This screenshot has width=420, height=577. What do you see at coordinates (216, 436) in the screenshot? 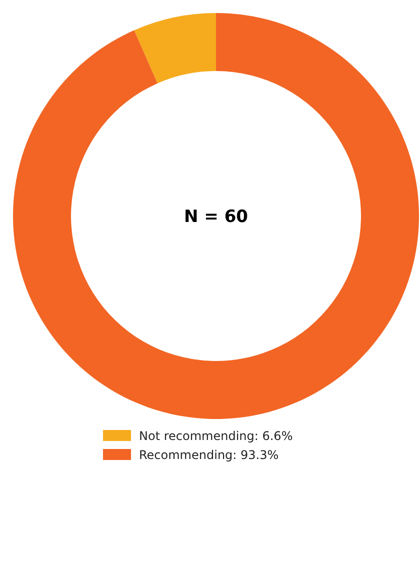
I see `legend-label: Not recommending: 6.6%` at bounding box center [216, 436].